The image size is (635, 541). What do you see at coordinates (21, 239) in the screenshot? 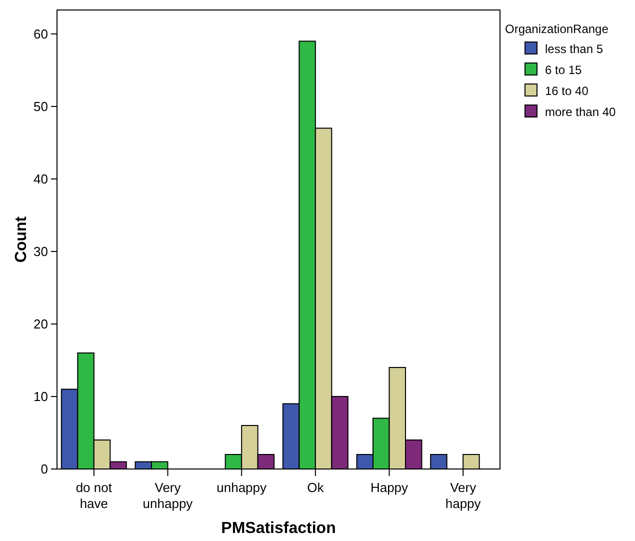
I see `y-axis-title: Count` at bounding box center [21, 239].